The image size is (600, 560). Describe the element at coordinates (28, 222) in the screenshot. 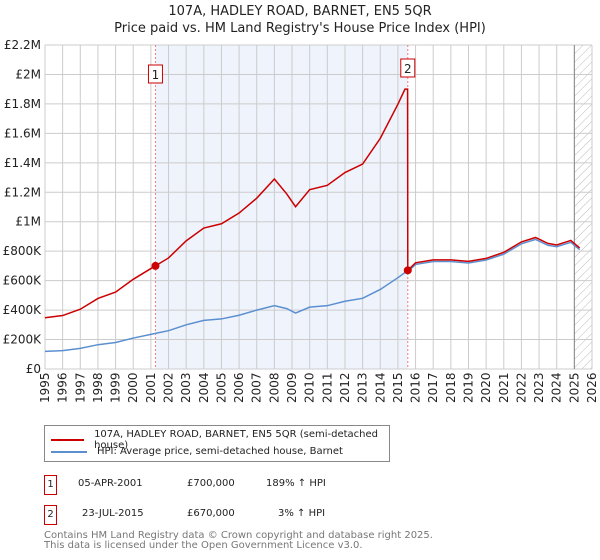

I see `y-tick-label: £1M` at that location.